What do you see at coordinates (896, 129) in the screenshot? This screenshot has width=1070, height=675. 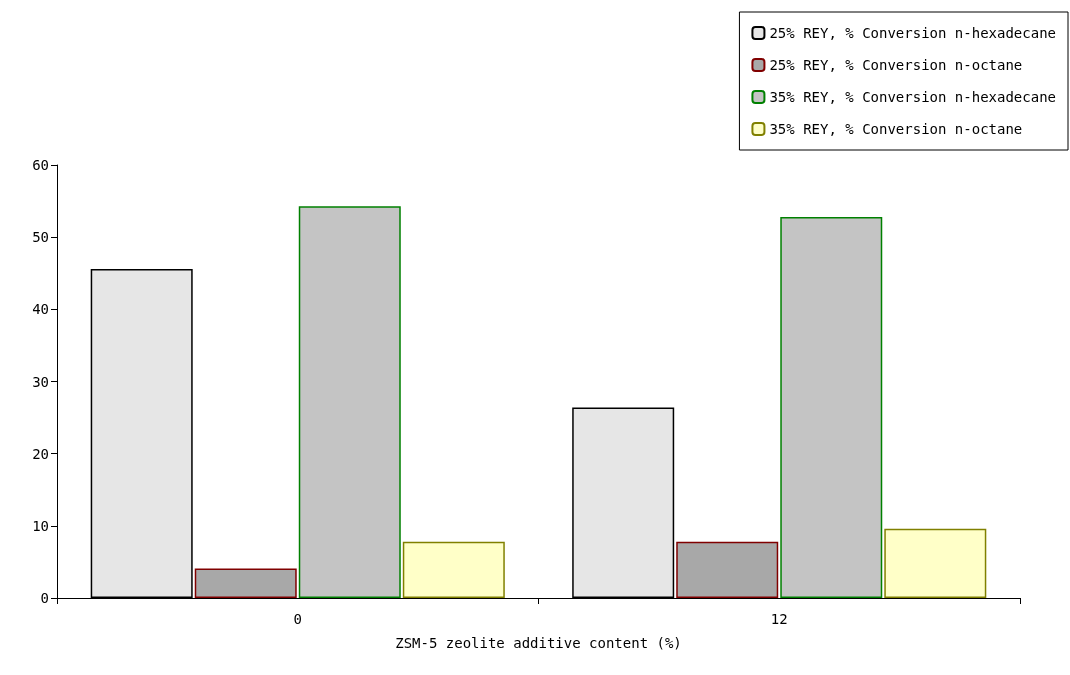 I see `legend-label: 35% REY, % Conversion n-octane` at bounding box center [896, 129].